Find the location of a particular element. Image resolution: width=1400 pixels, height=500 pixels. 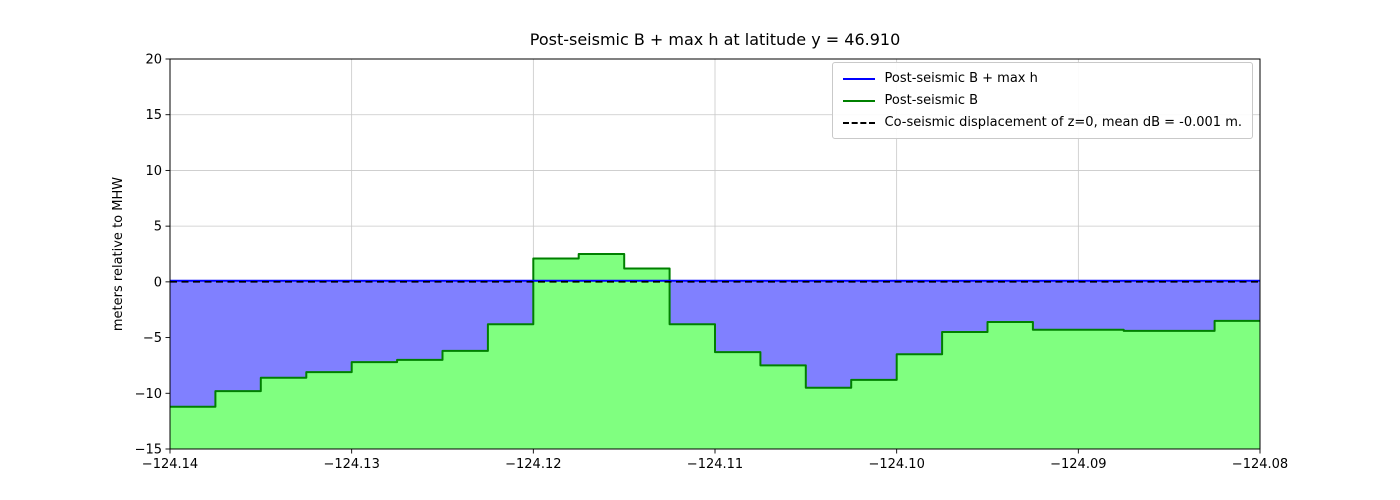

x-tick-label: −124.11 is located at coordinates (715, 464).